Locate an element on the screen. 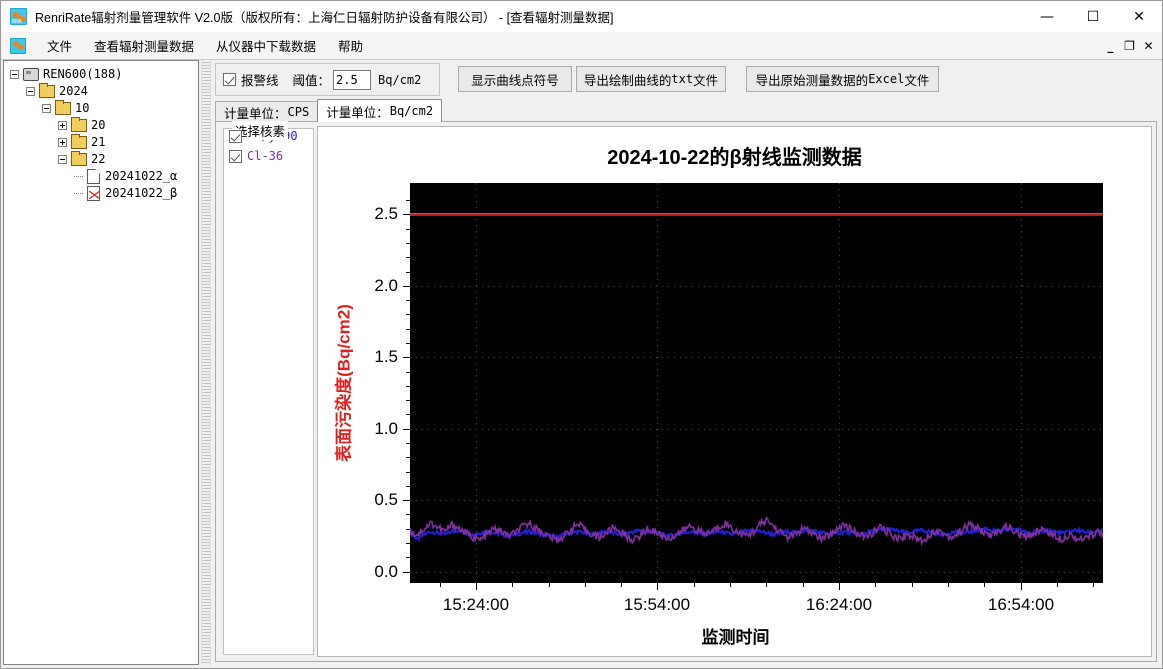 The height and width of the screenshot is (669, 1163). chart-x-axis-label: 监测时间 is located at coordinates (735, 637).